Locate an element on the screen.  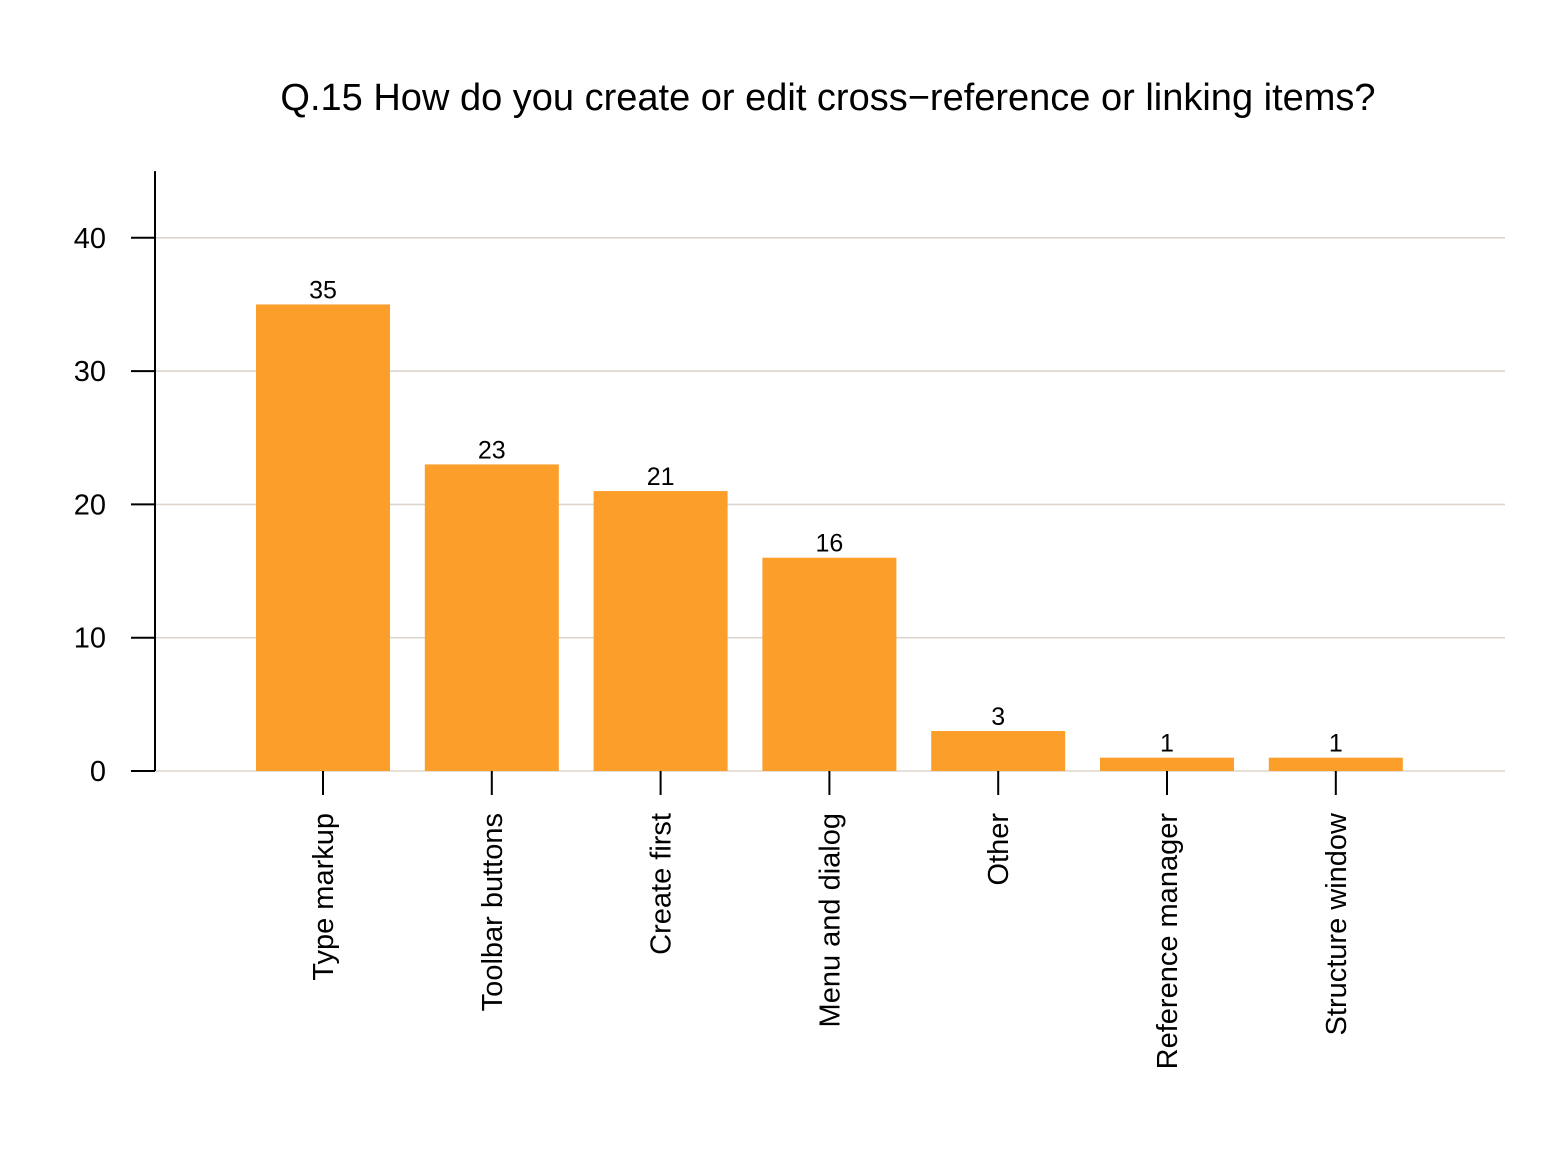
data-label-menu-and-dialog: 16 is located at coordinates (829, 544).